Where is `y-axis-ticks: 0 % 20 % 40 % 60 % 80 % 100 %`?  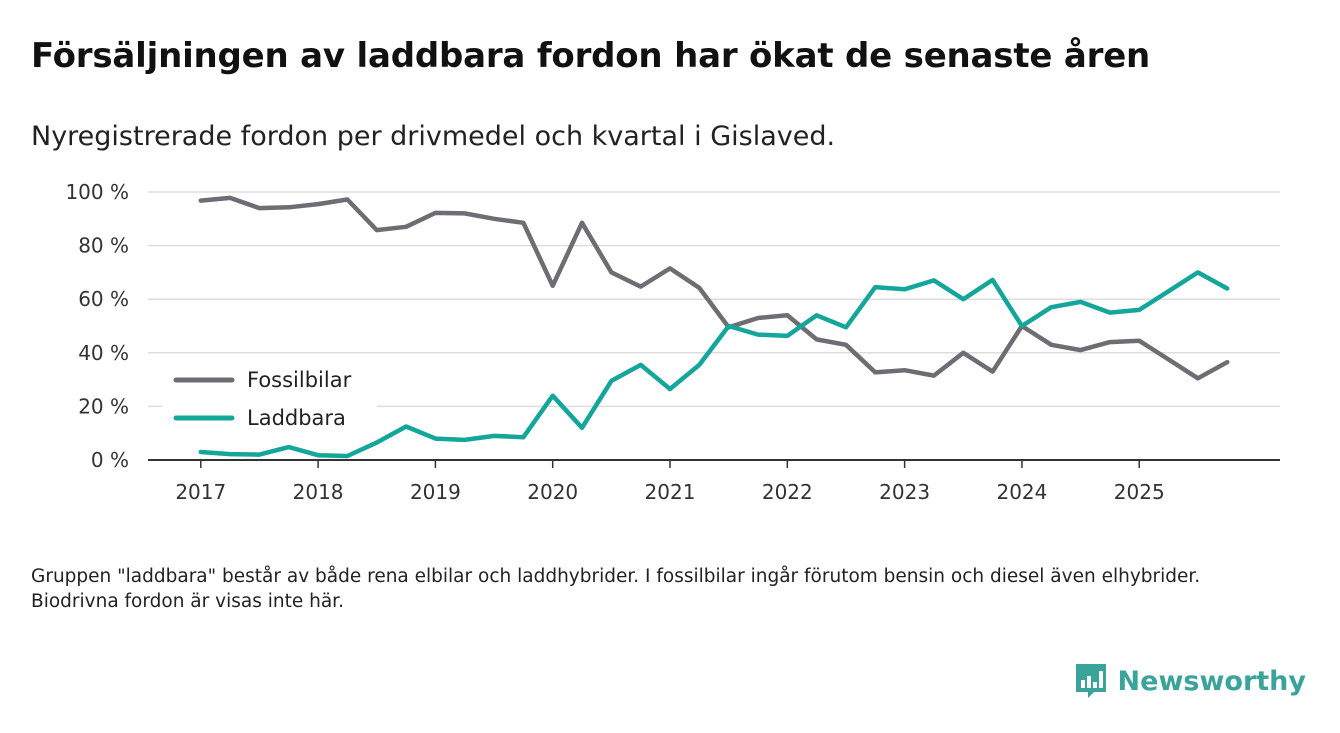 y-axis-ticks: 0 % 20 % 40 % 60 % 80 % 100 % is located at coordinates (97, 326).